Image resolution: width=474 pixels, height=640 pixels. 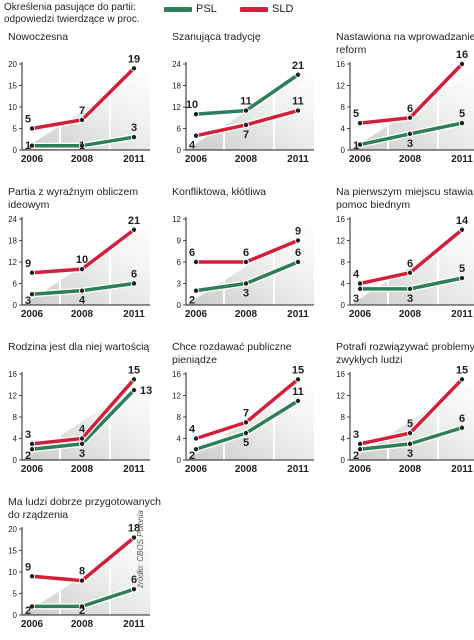 I want to click on chart-6-title-line-2: pomoc biednym, so click(x=373, y=205).